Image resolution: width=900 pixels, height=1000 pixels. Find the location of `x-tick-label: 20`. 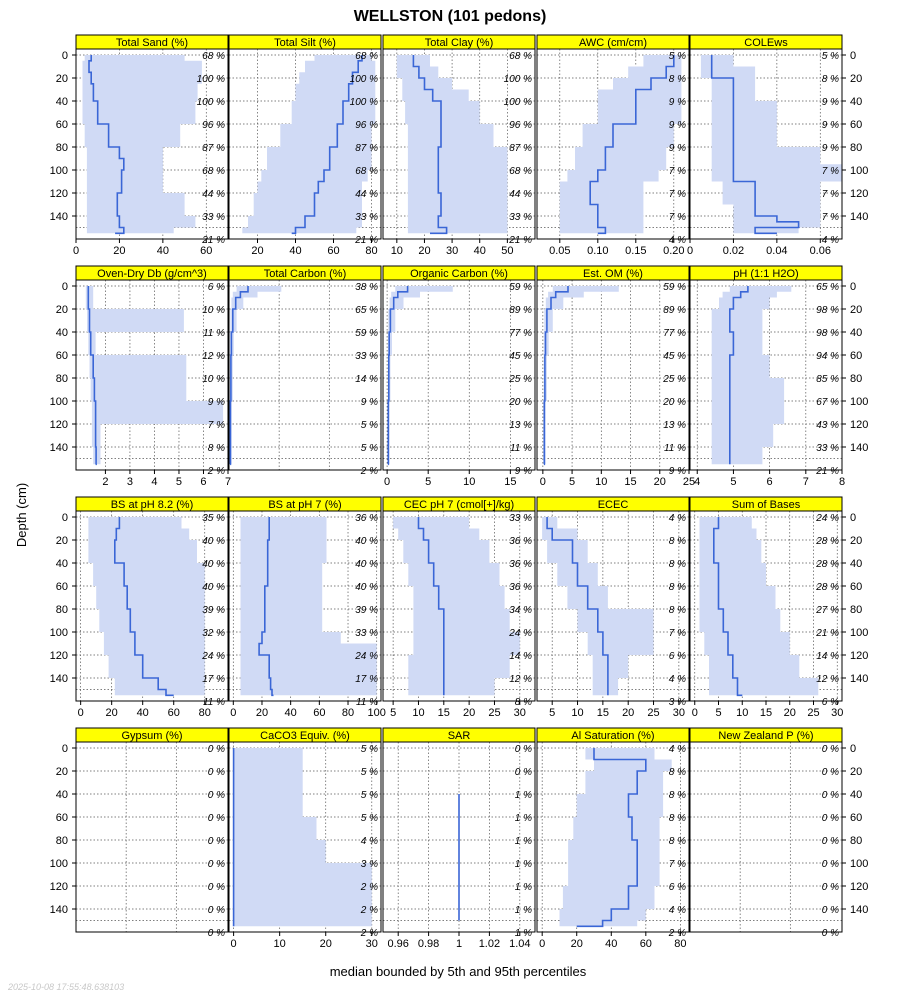

x-tick-label: 20 is located at coordinates (628, 713).